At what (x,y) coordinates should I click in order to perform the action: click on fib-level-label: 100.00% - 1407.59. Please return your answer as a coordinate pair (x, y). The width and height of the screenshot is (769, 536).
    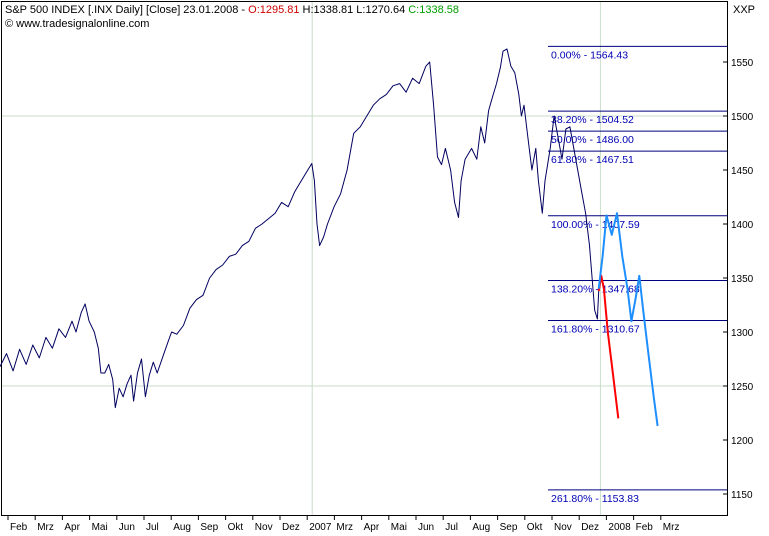
    Looking at the image, I should click on (595, 225).